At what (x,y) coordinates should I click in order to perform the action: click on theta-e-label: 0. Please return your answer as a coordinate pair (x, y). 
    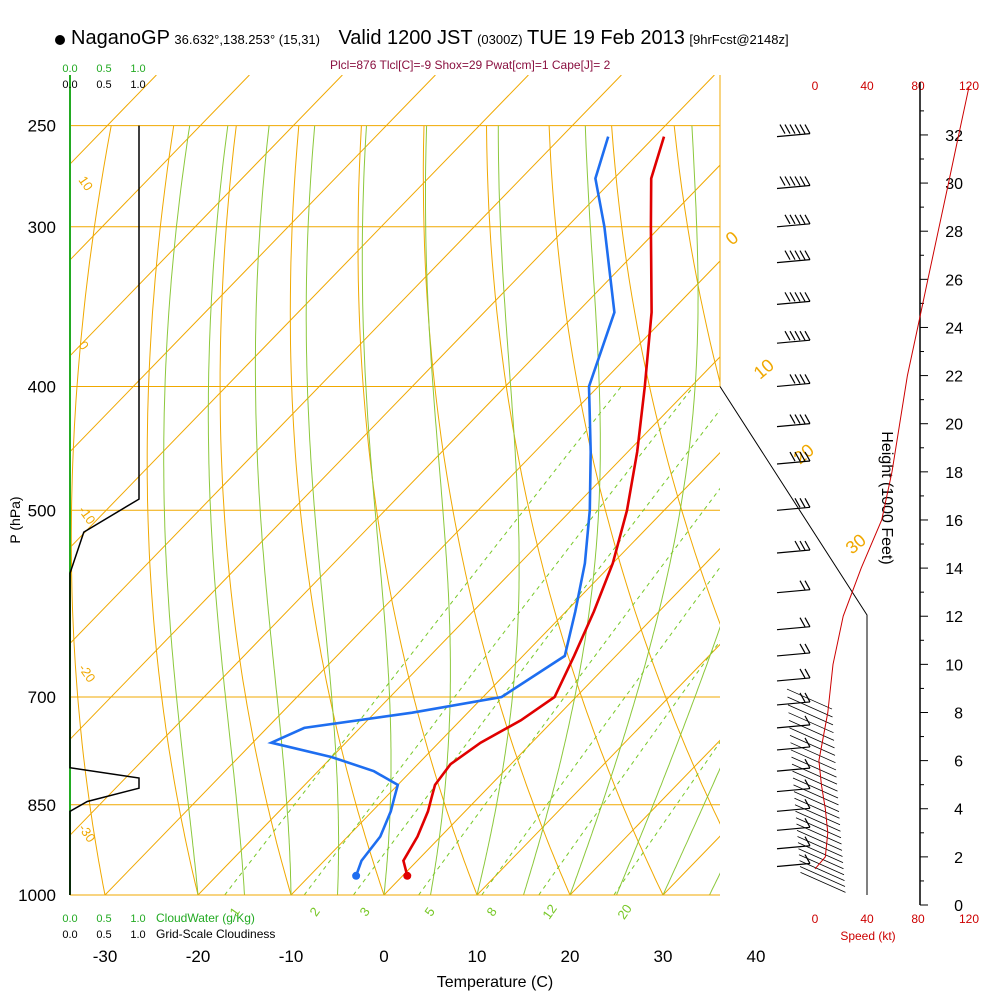
    Looking at the image, I should click on (732, 238).